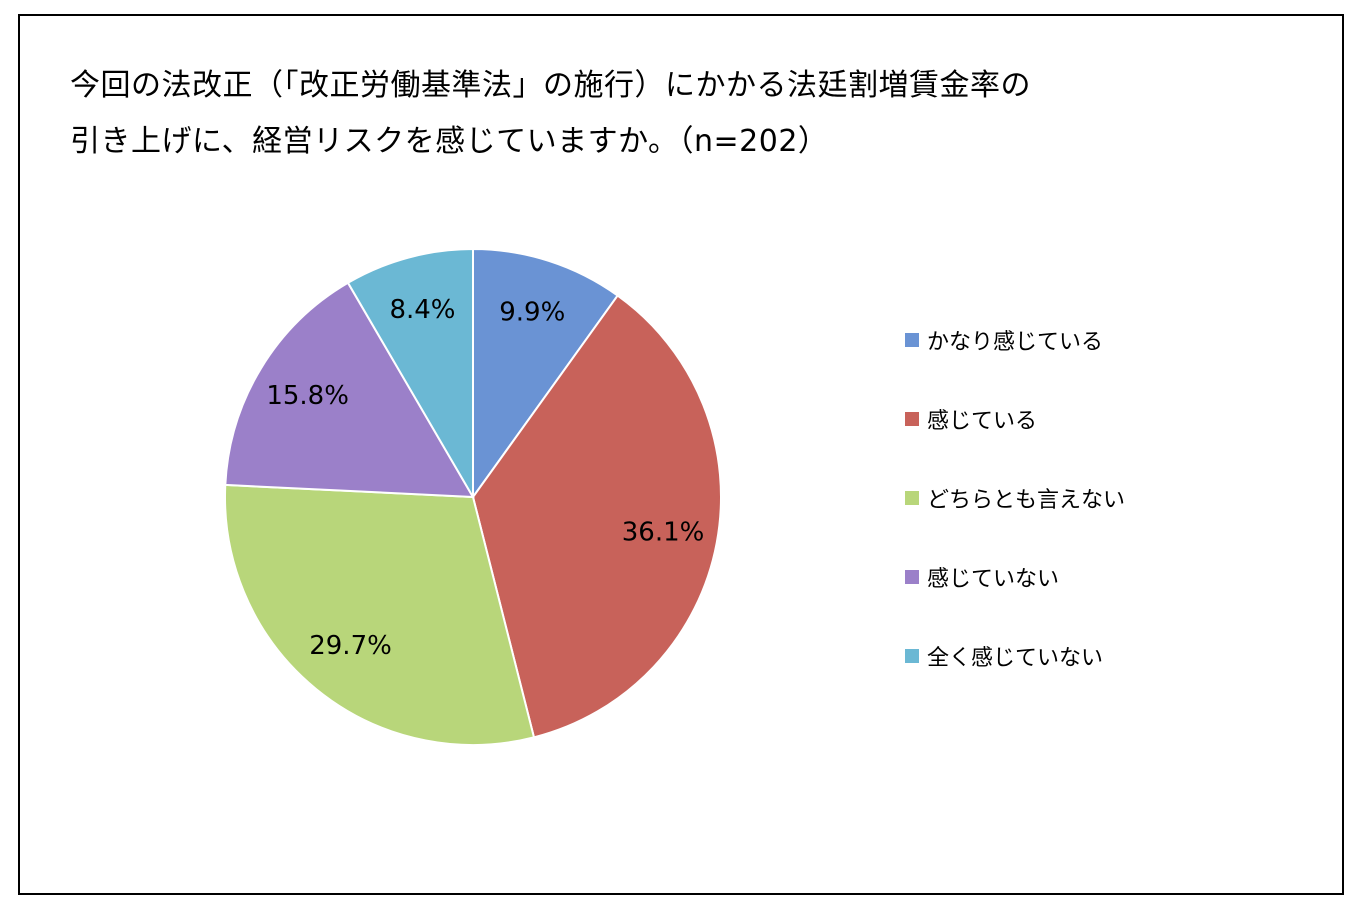 The height and width of the screenshot is (913, 1366). I want to click on legend-item: 感じていない, so click(1015, 576).